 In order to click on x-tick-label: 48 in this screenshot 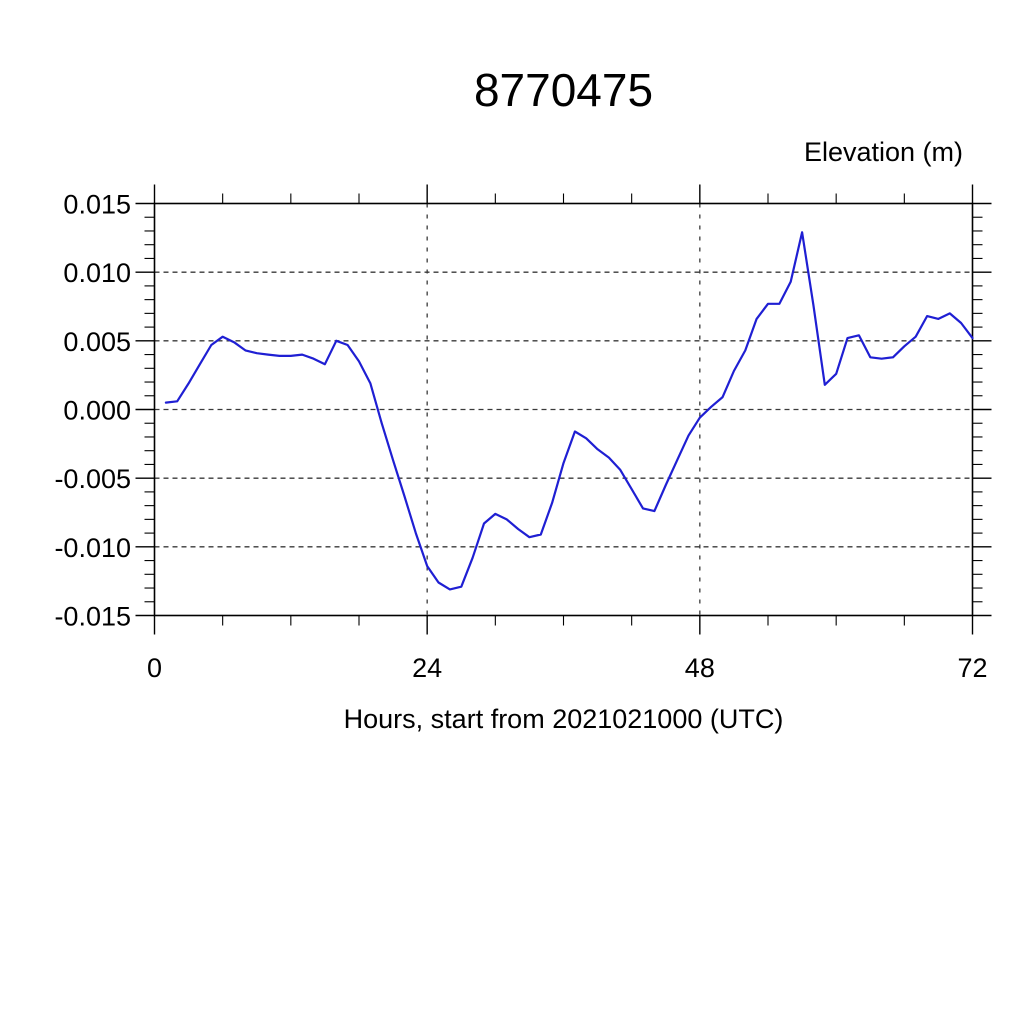, I will do `click(700, 668)`.